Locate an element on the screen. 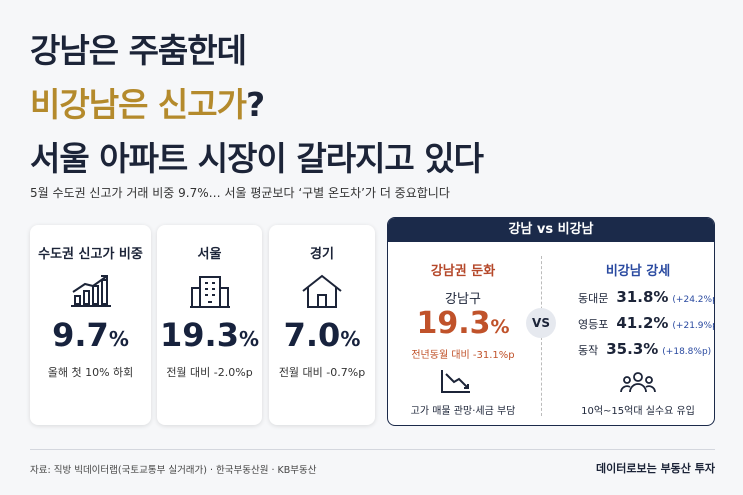 The width and height of the screenshot is (743, 495). district-value: 41.2% is located at coordinates (642, 323).